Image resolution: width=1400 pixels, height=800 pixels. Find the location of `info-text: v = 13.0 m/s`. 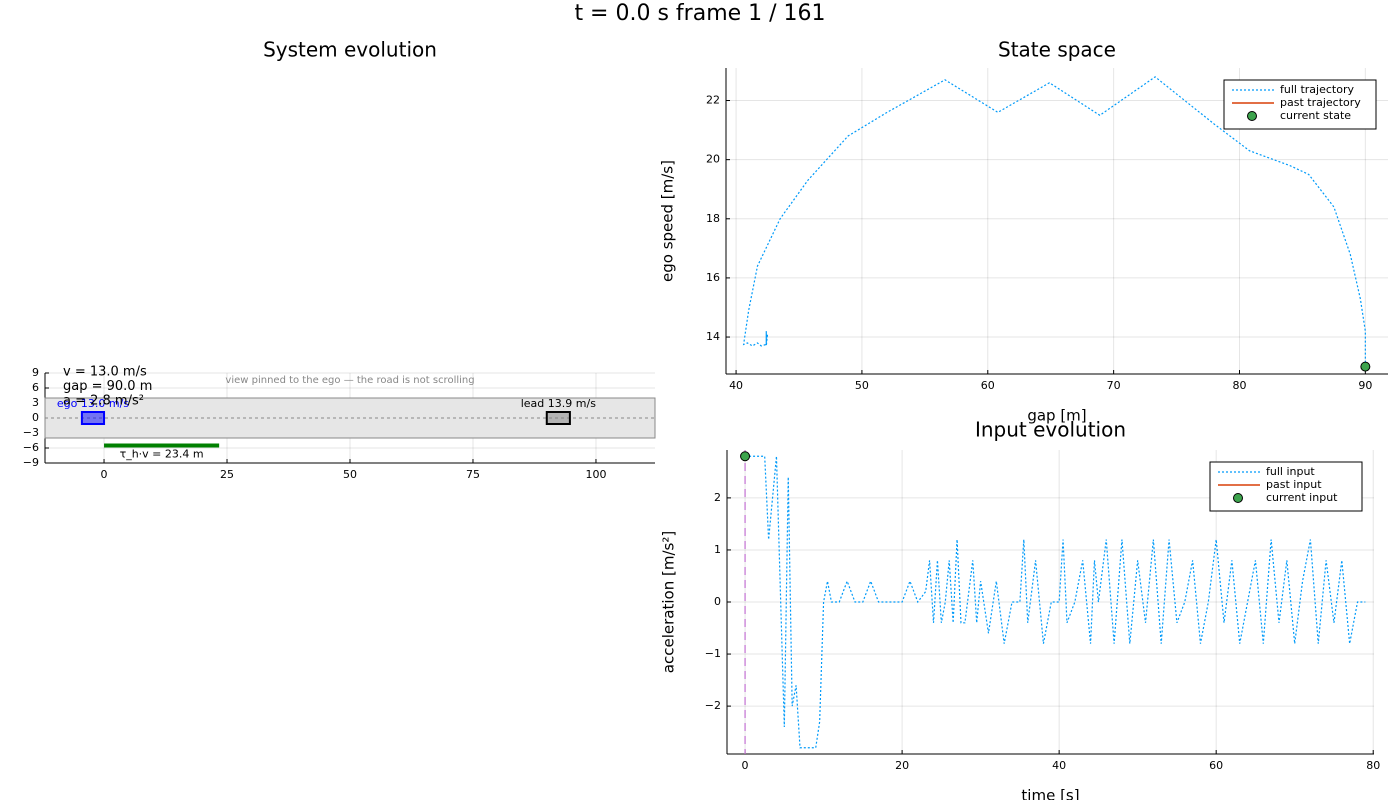

info-text: v = 13.0 m/s is located at coordinates (105, 372).